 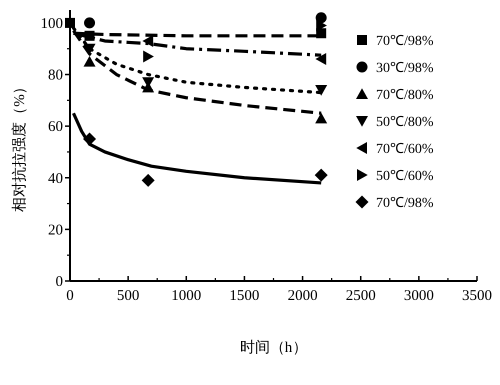 What do you see at coordinates (55, 178) in the screenshot?
I see `y-tick-label: 40` at bounding box center [55, 178].